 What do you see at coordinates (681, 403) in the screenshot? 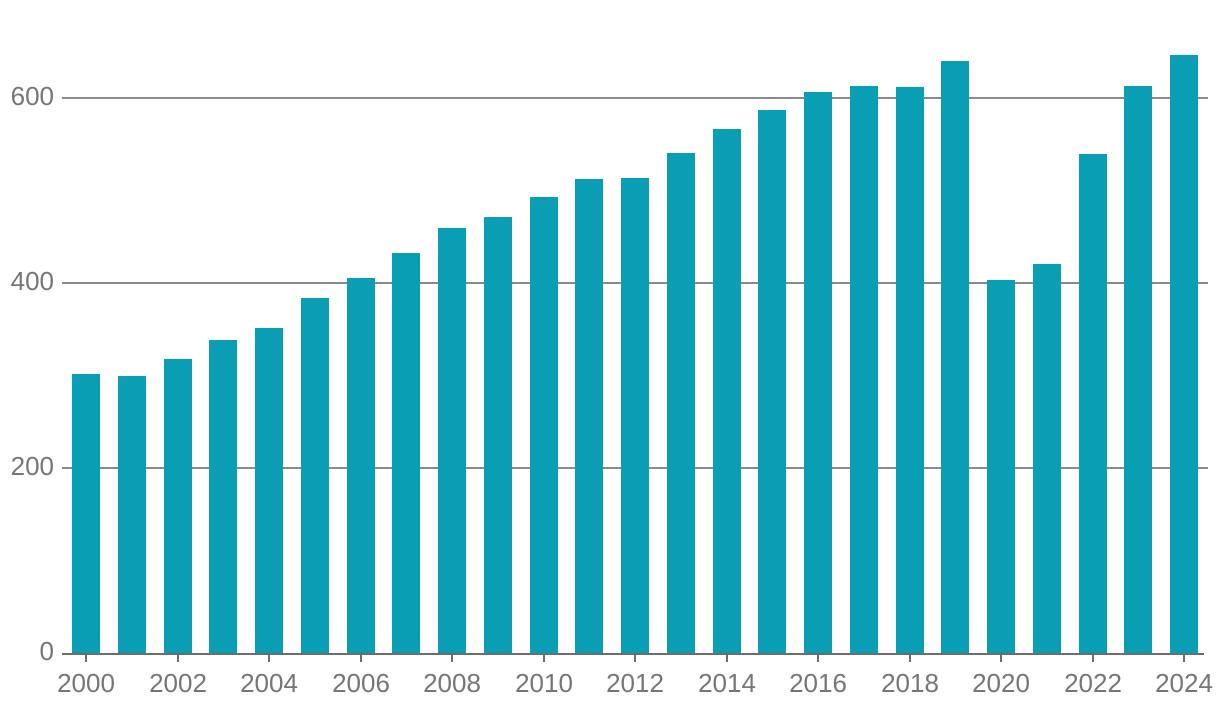
I see `bar-2013` at bounding box center [681, 403].